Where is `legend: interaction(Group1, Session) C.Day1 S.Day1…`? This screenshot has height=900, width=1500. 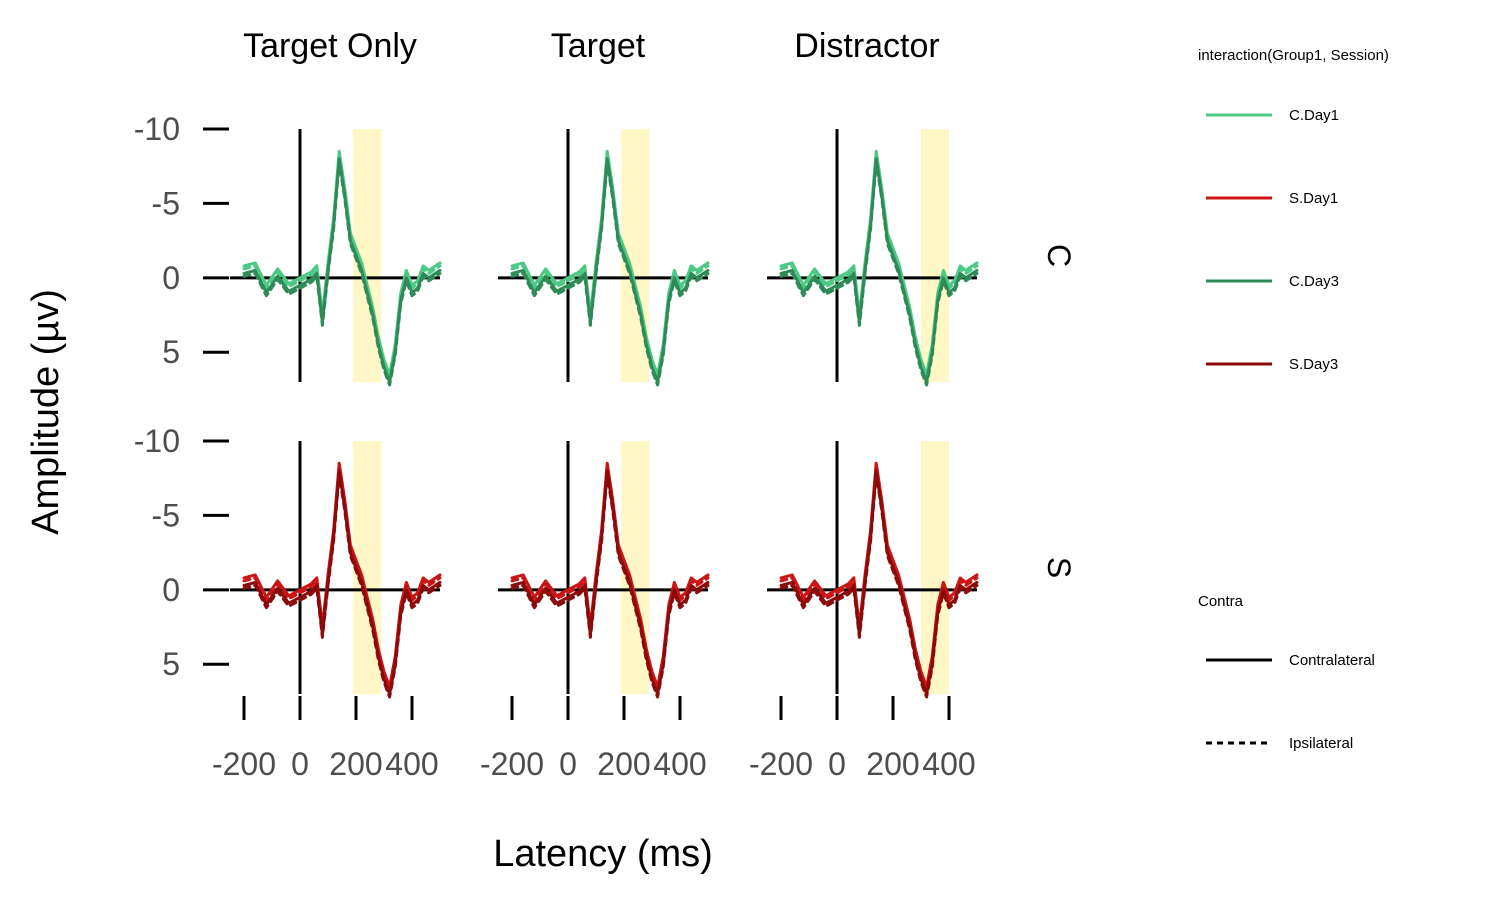 legend: interaction(Group1, Session) C.Day1 S.Day1… is located at coordinates (1293, 399).